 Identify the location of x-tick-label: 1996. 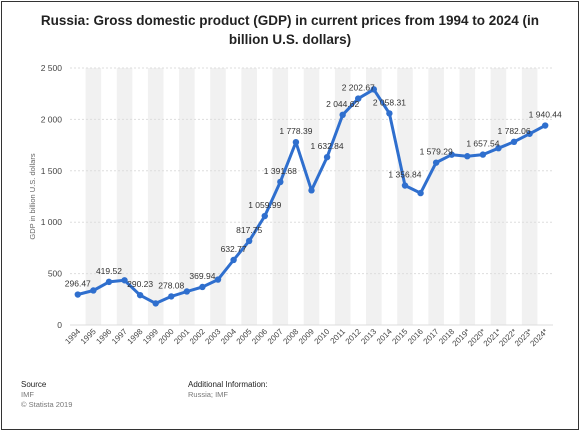
(103, 336).